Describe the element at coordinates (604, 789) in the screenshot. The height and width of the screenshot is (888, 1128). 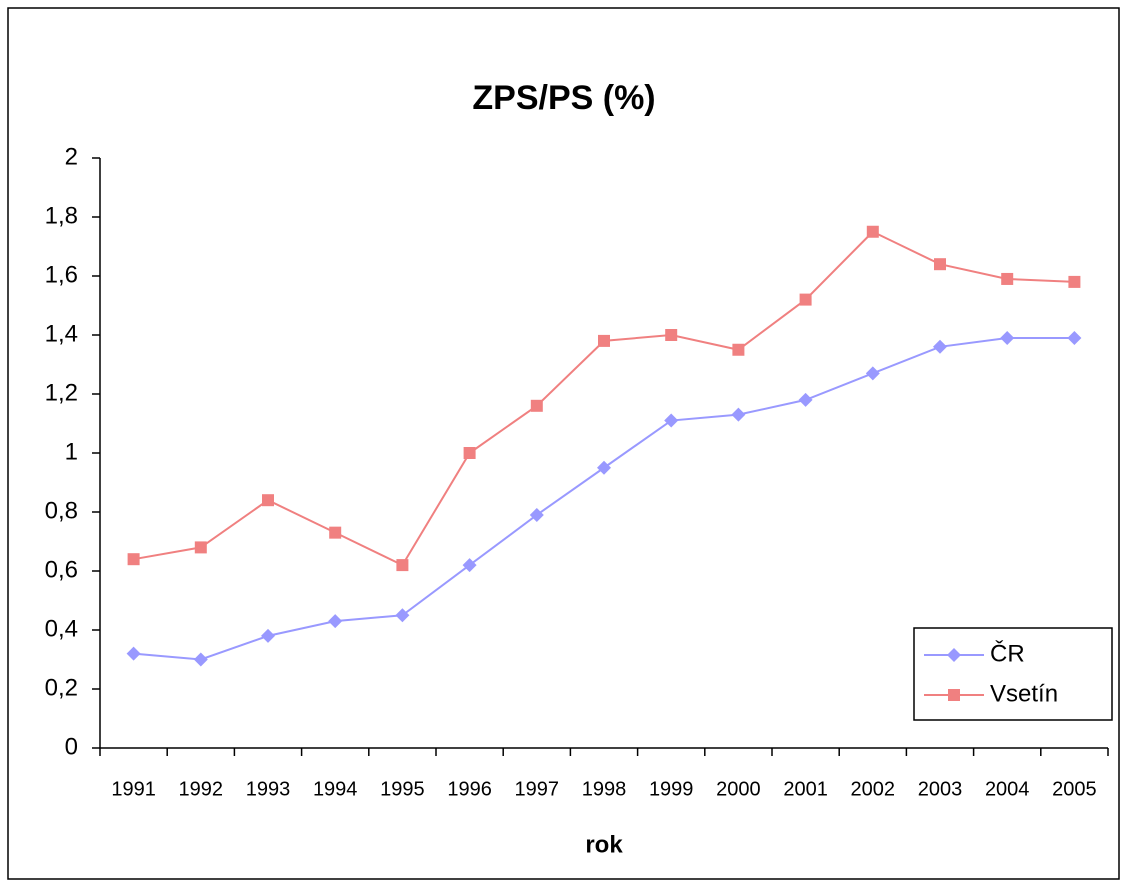
I see `x-tick-label: 1998` at that location.